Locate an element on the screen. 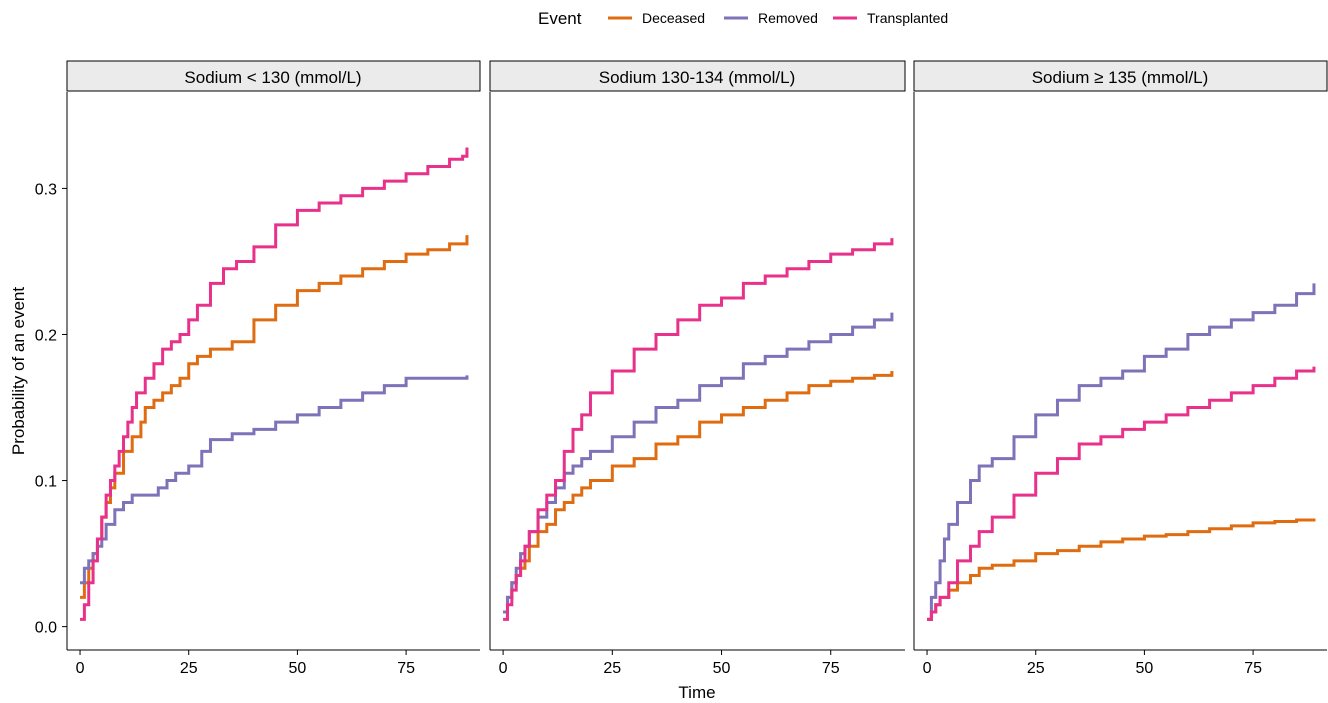 This screenshot has height=703, width=1328. legend: Event Deceased Removed Transplanted is located at coordinates (743, 18).